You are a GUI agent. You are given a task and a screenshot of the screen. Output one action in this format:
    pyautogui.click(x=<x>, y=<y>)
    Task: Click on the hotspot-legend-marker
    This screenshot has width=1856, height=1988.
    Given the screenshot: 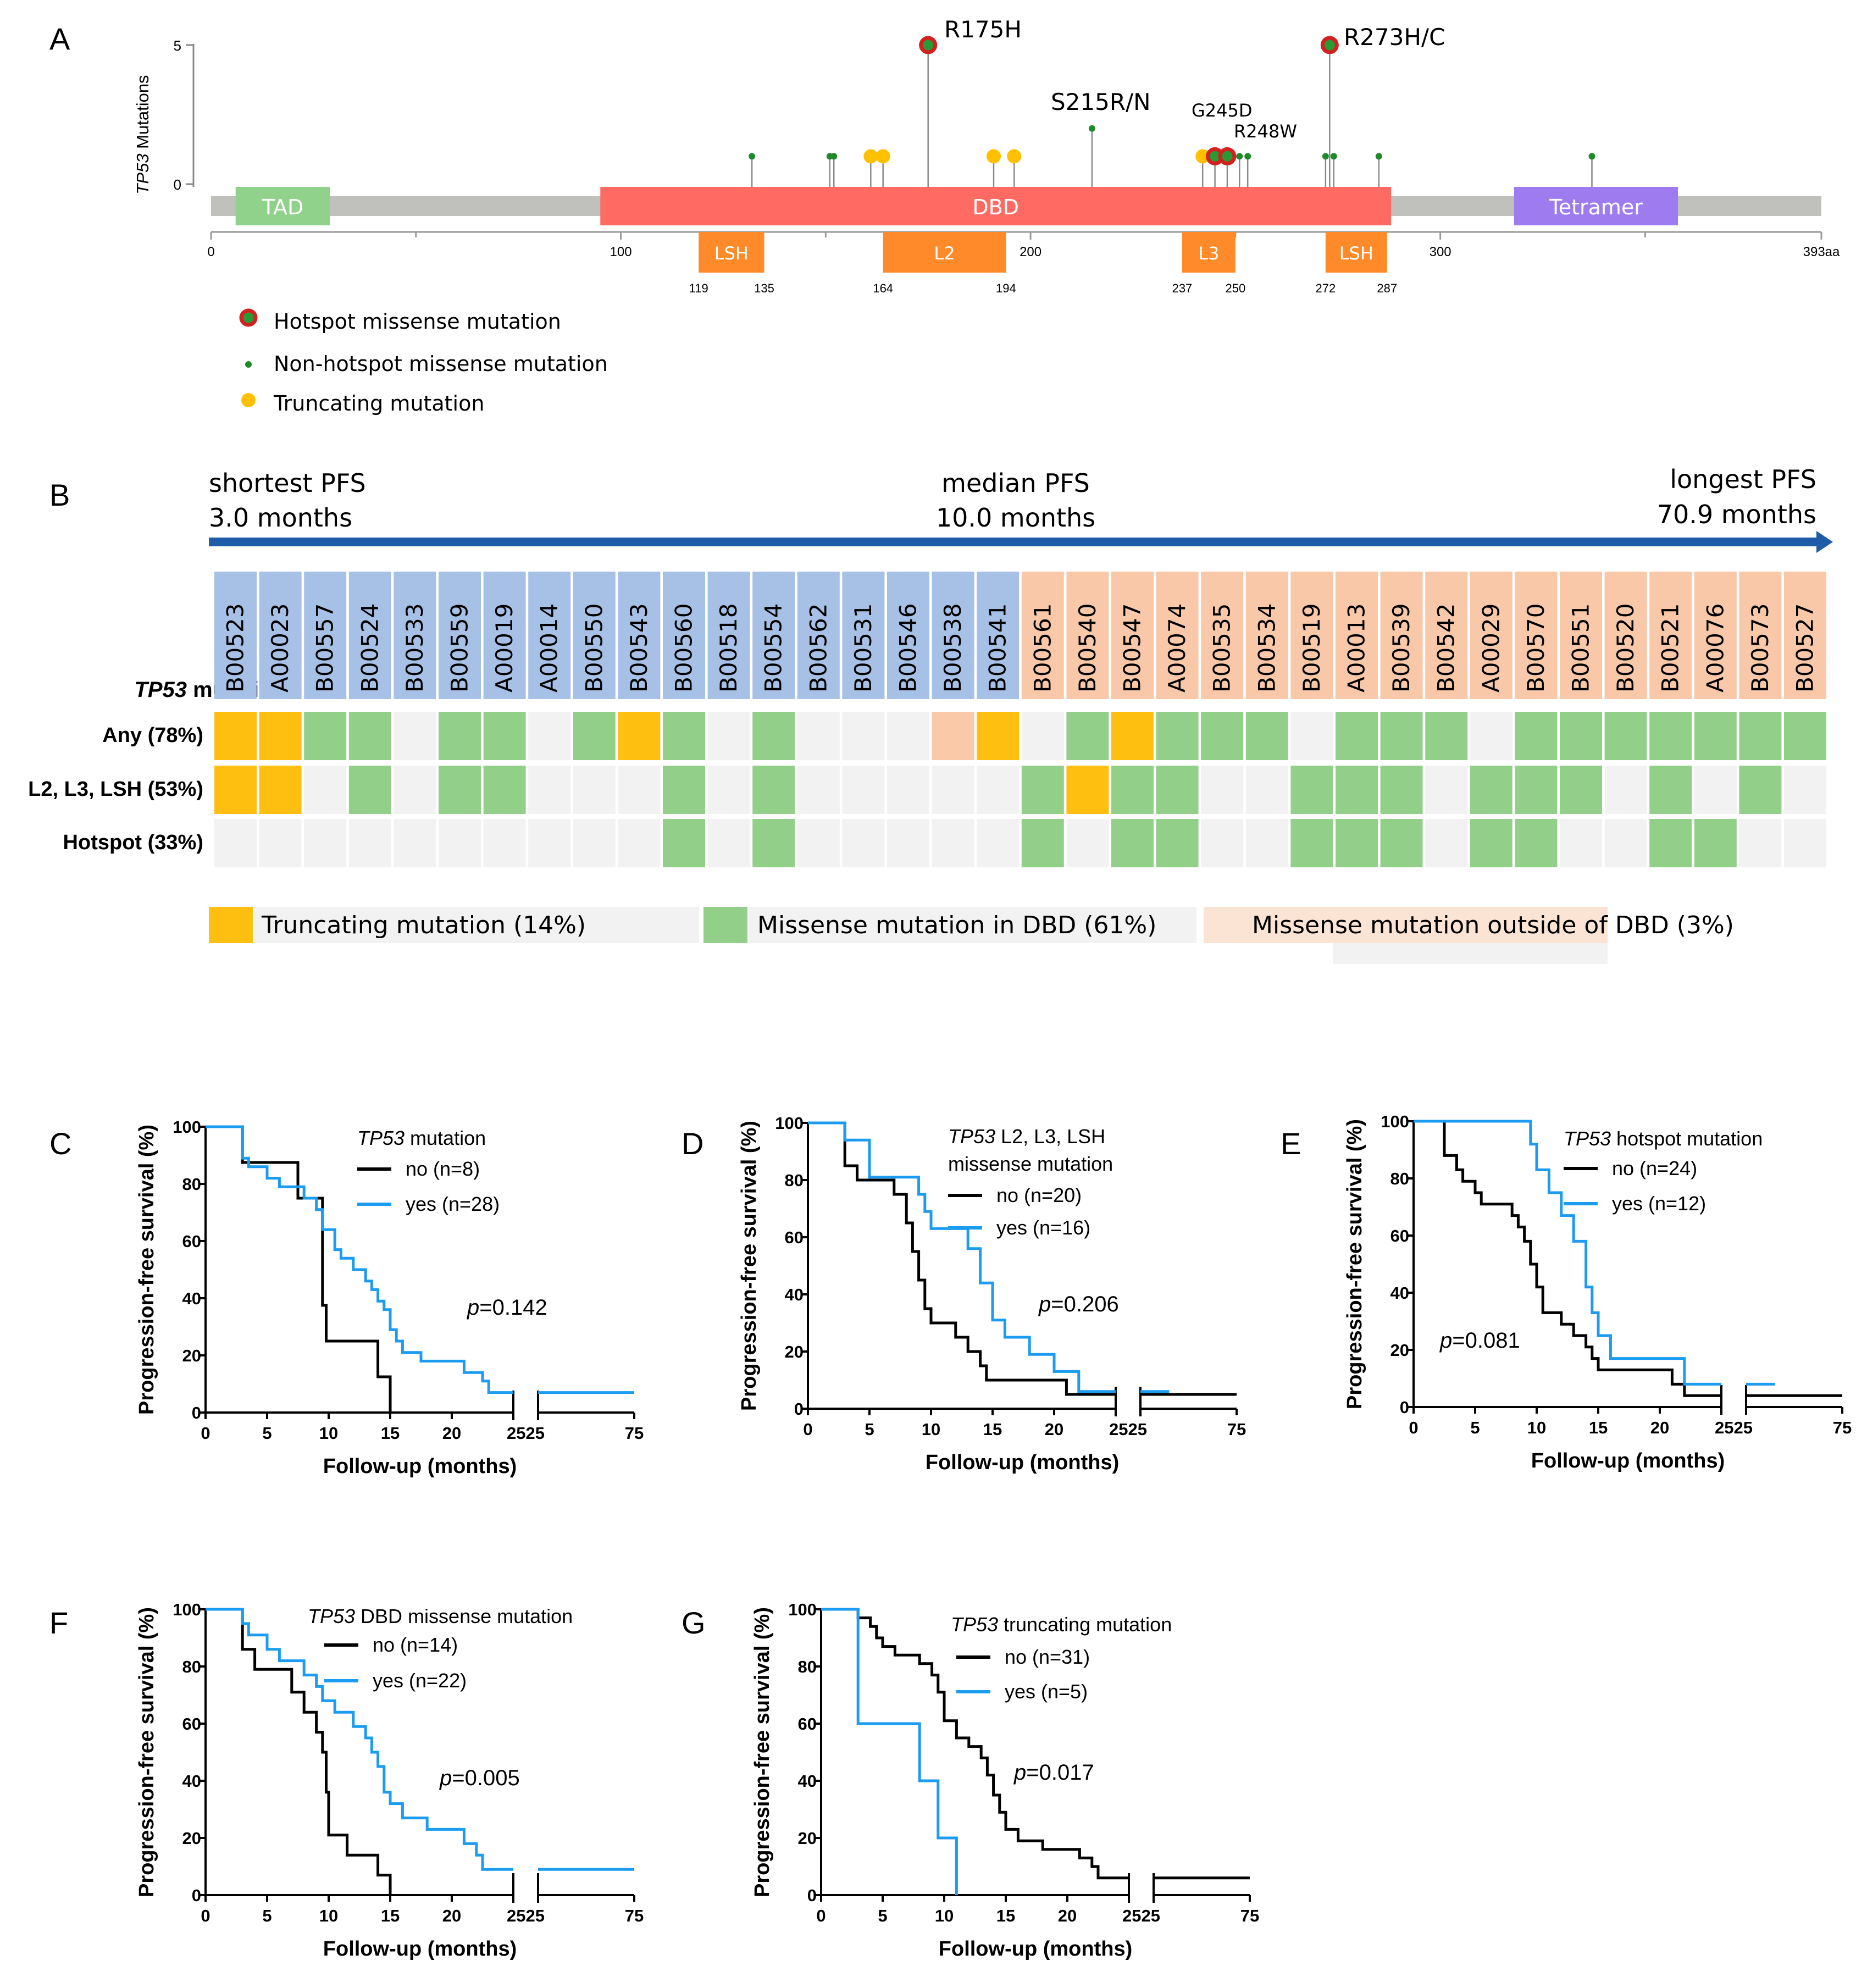 What is the action you would take?
    pyautogui.click(x=248, y=317)
    